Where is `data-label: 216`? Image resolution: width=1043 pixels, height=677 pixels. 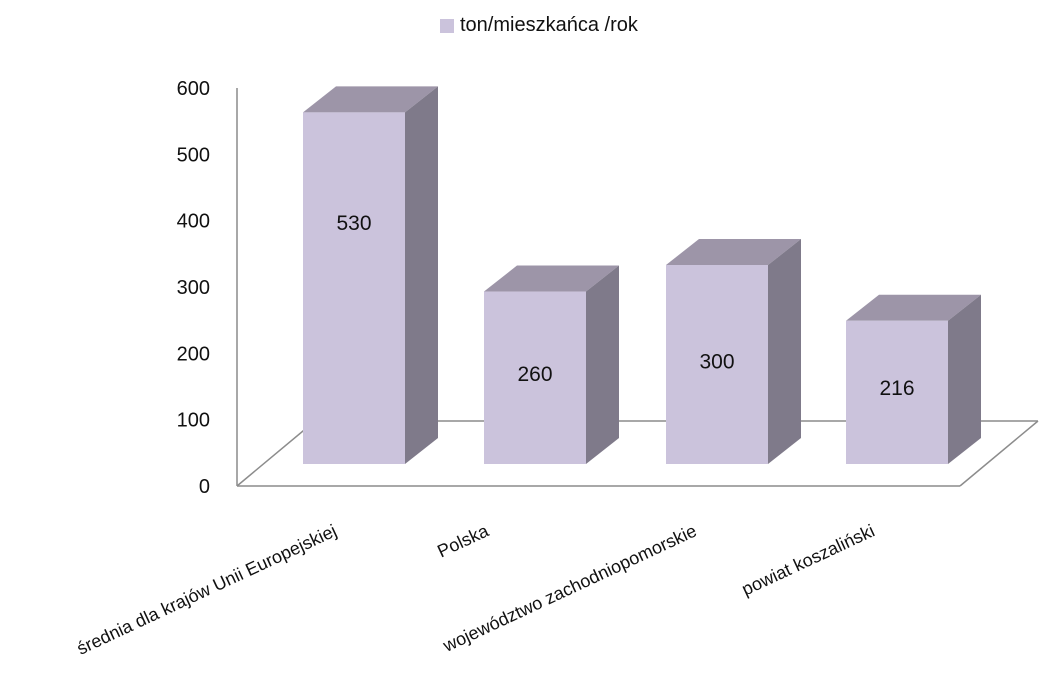
data-label: 216 is located at coordinates (896, 388).